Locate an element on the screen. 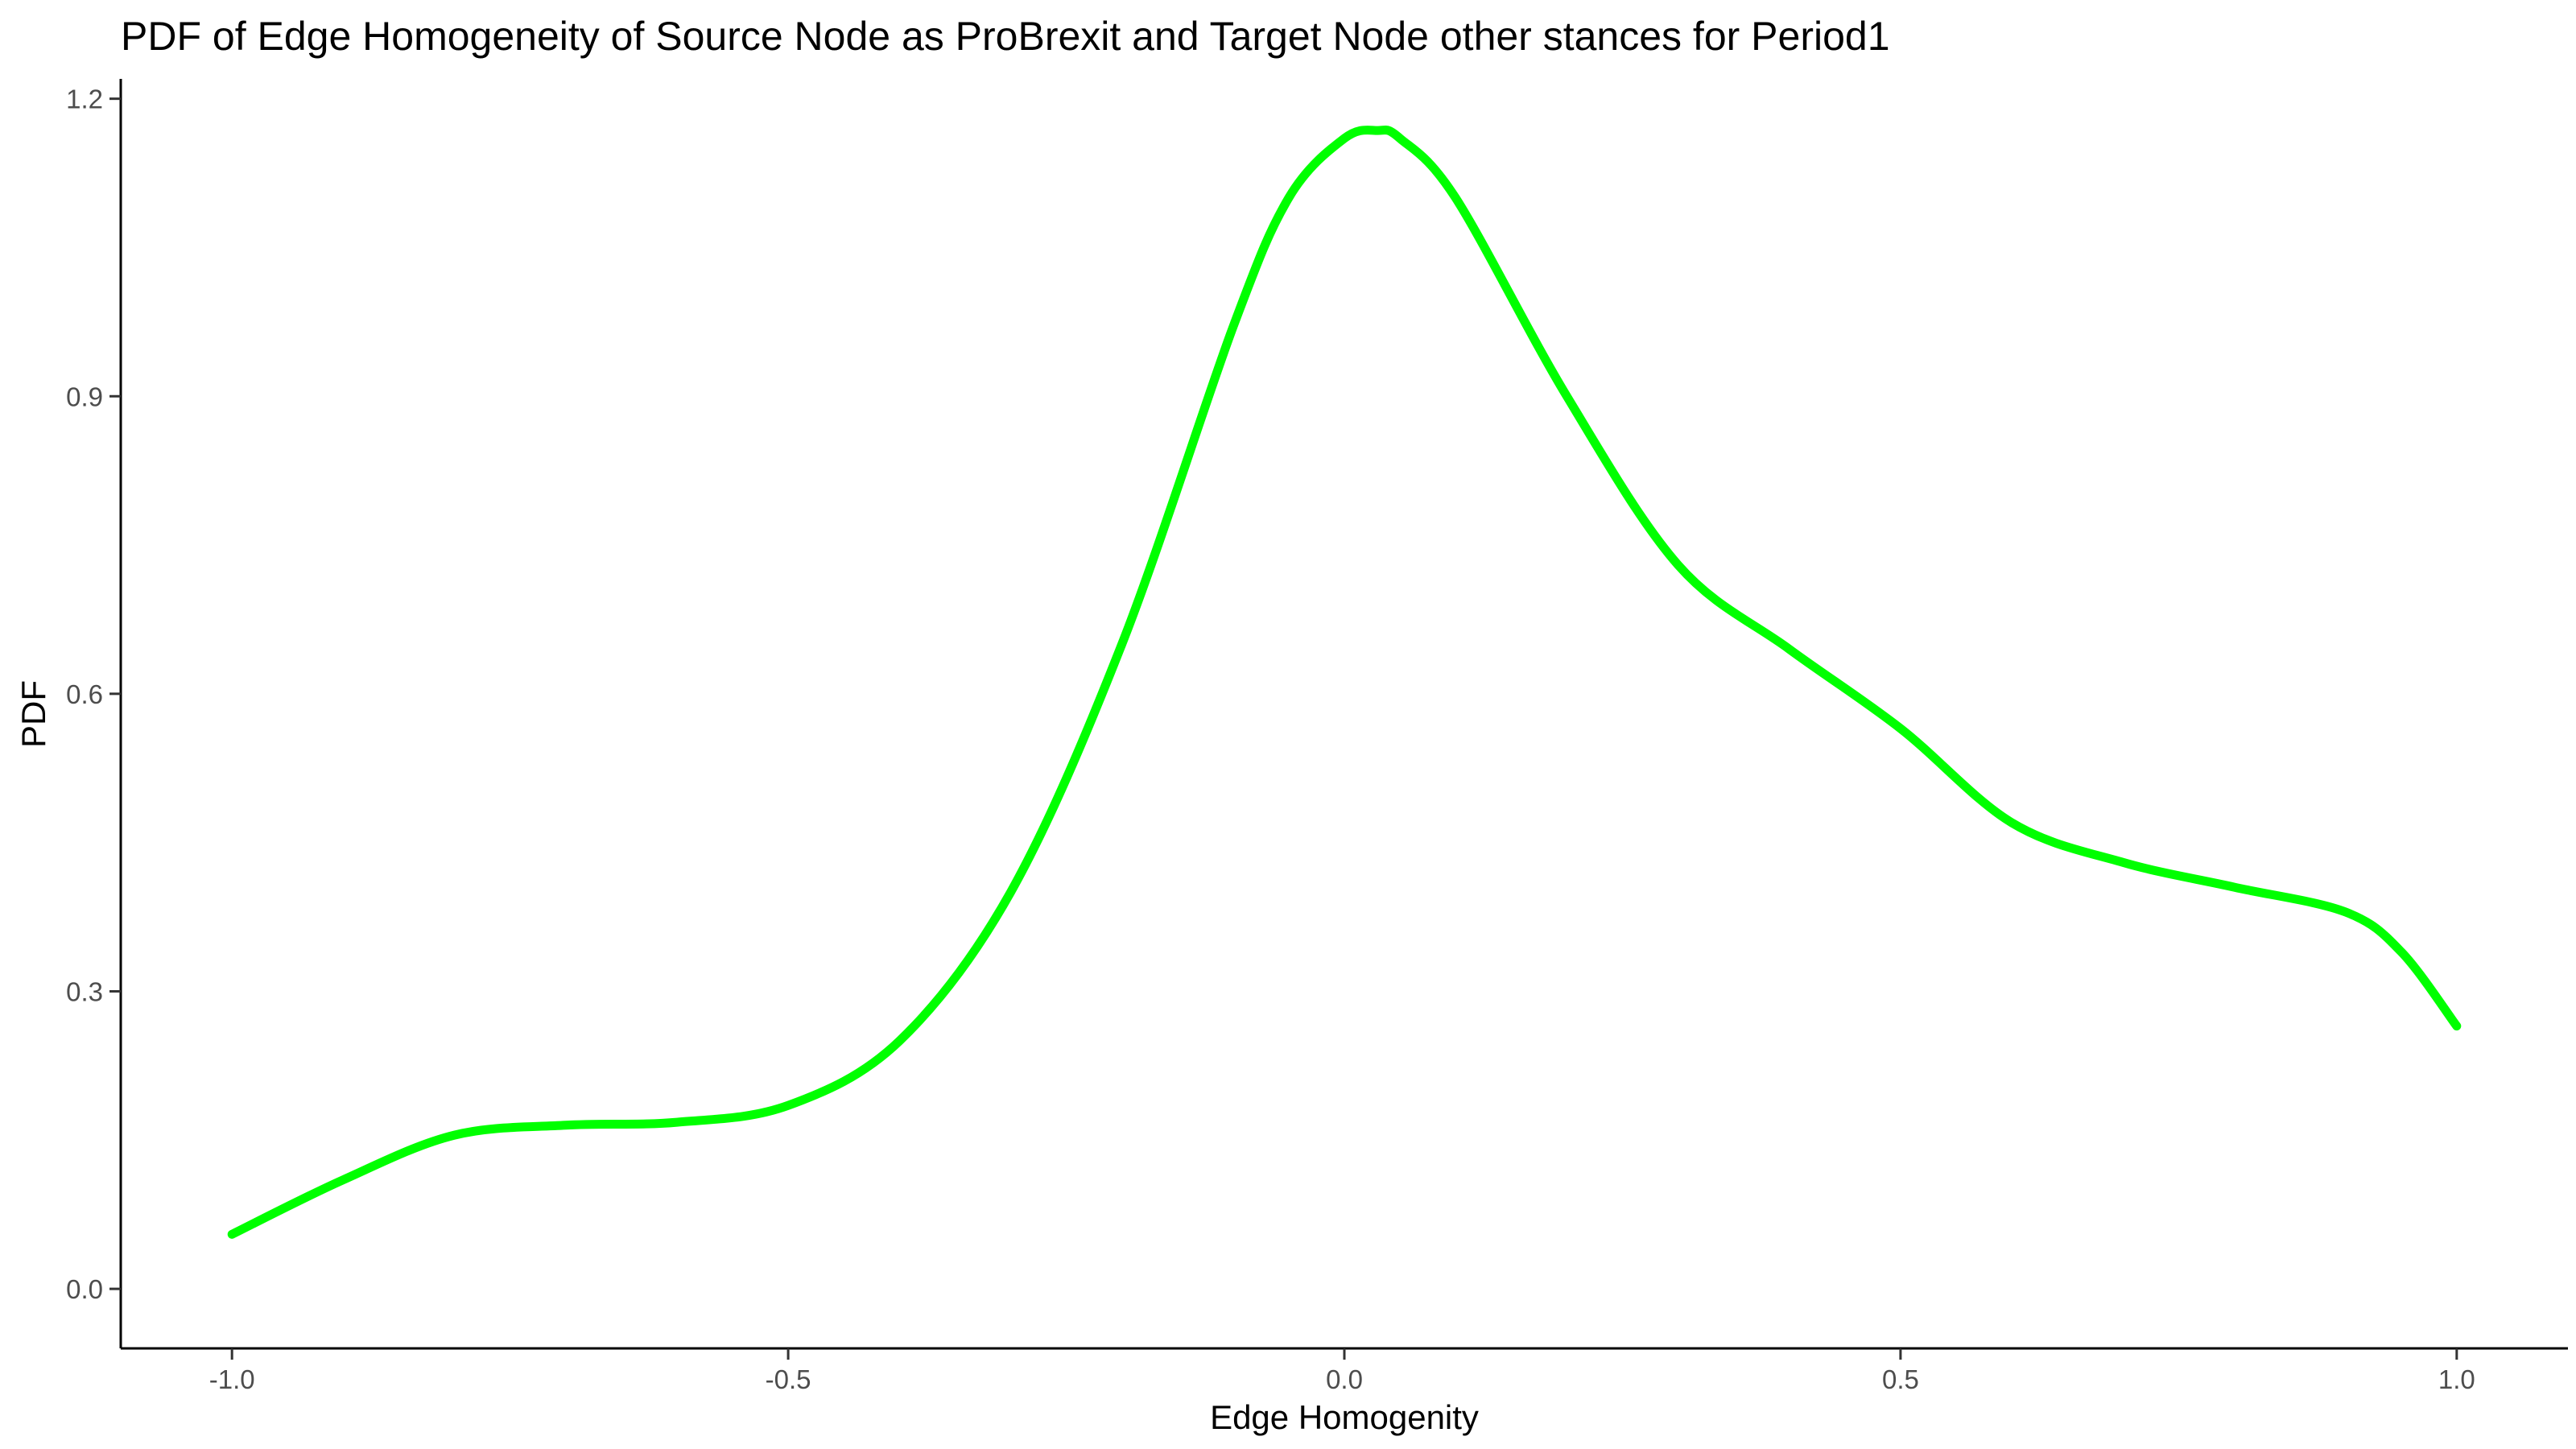 Image resolution: width=2576 pixels, height=1449 pixels. y-tick-label: 1.2 is located at coordinates (84, 99).